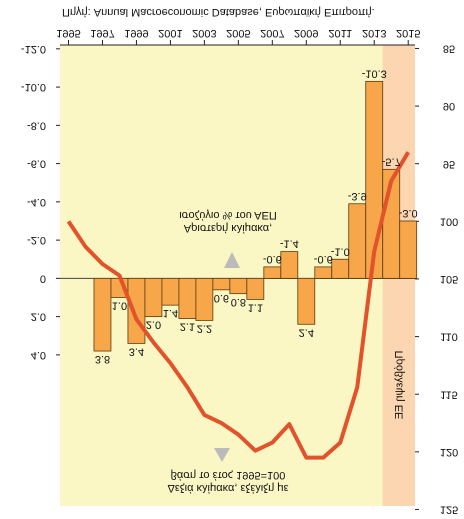 This screenshot has width=464, height=519. Describe the element at coordinates (340, 251) in the screenshot. I see `bar-value-label: -1.0` at that location.